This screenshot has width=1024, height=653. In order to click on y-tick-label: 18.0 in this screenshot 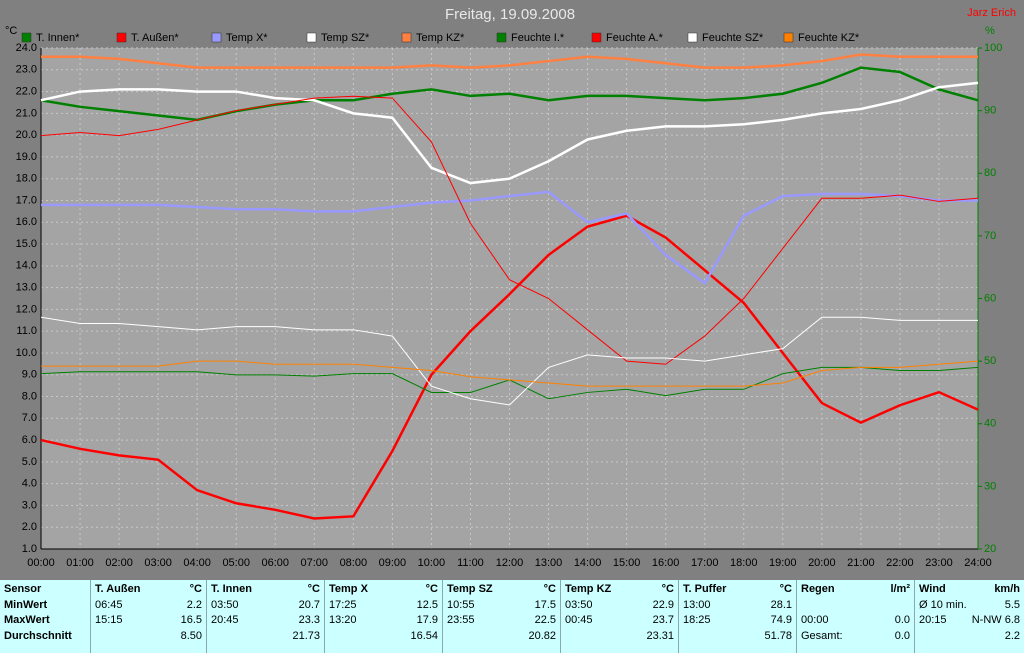, I will do `click(26, 179)`.